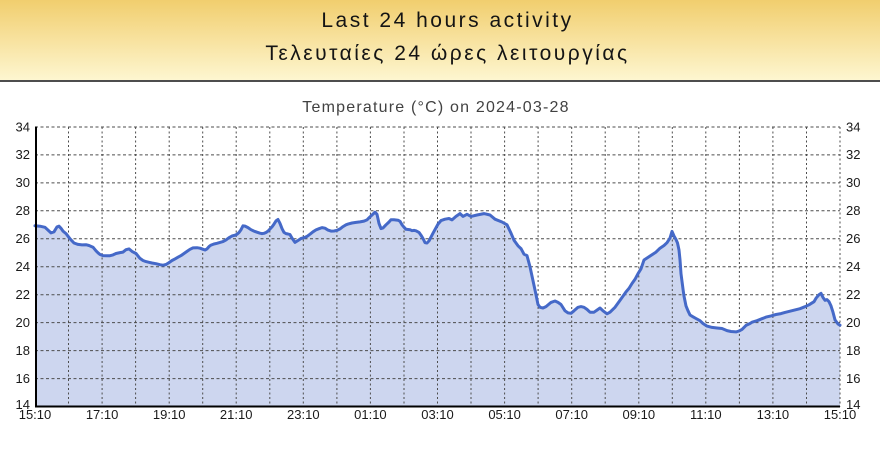  I want to click on svg-text: 01:10, so click(370, 414).